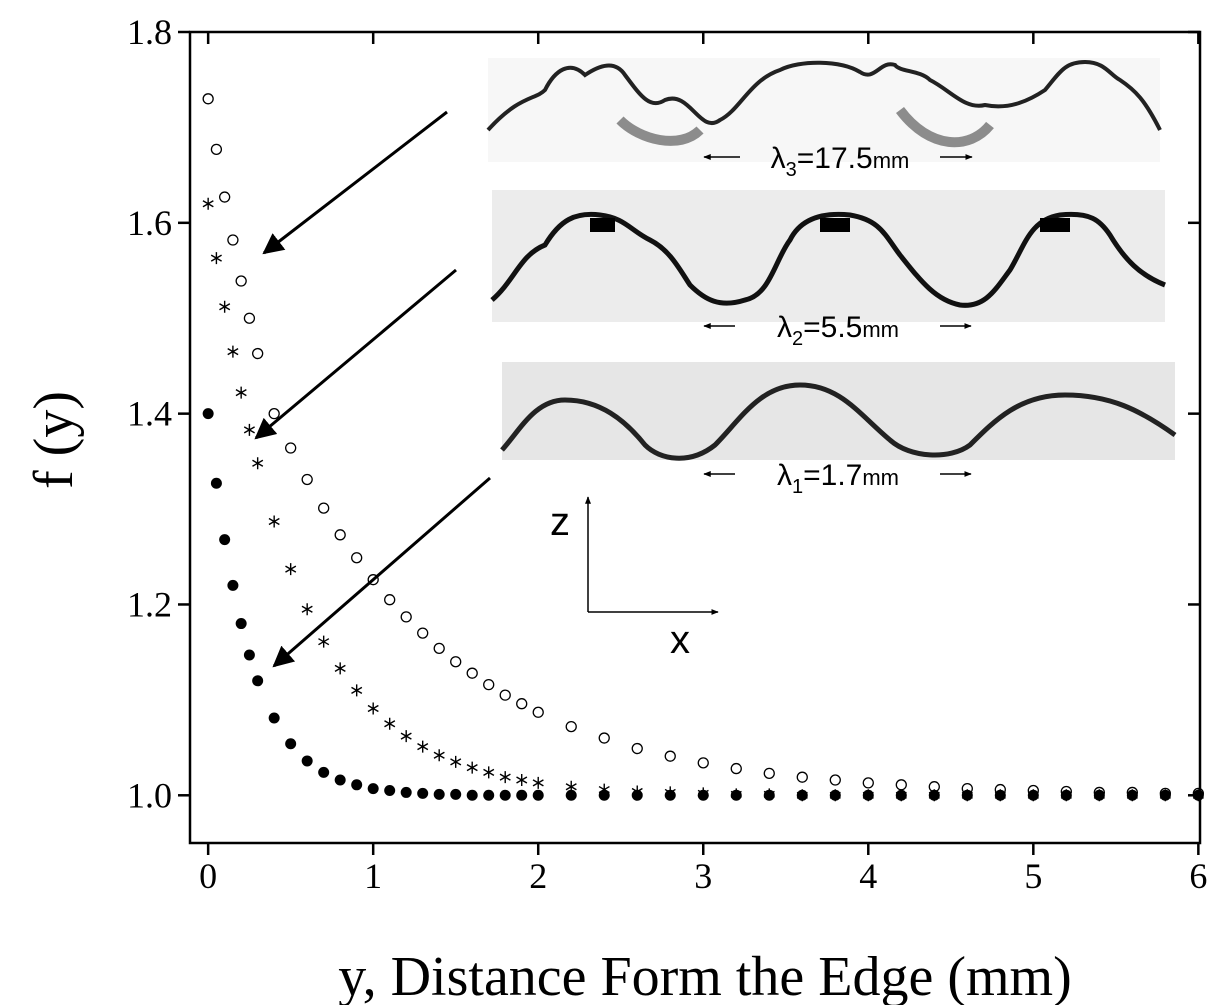  Describe the element at coordinates (838, 421) in the screenshot. I see `inset-1-profile` at that location.